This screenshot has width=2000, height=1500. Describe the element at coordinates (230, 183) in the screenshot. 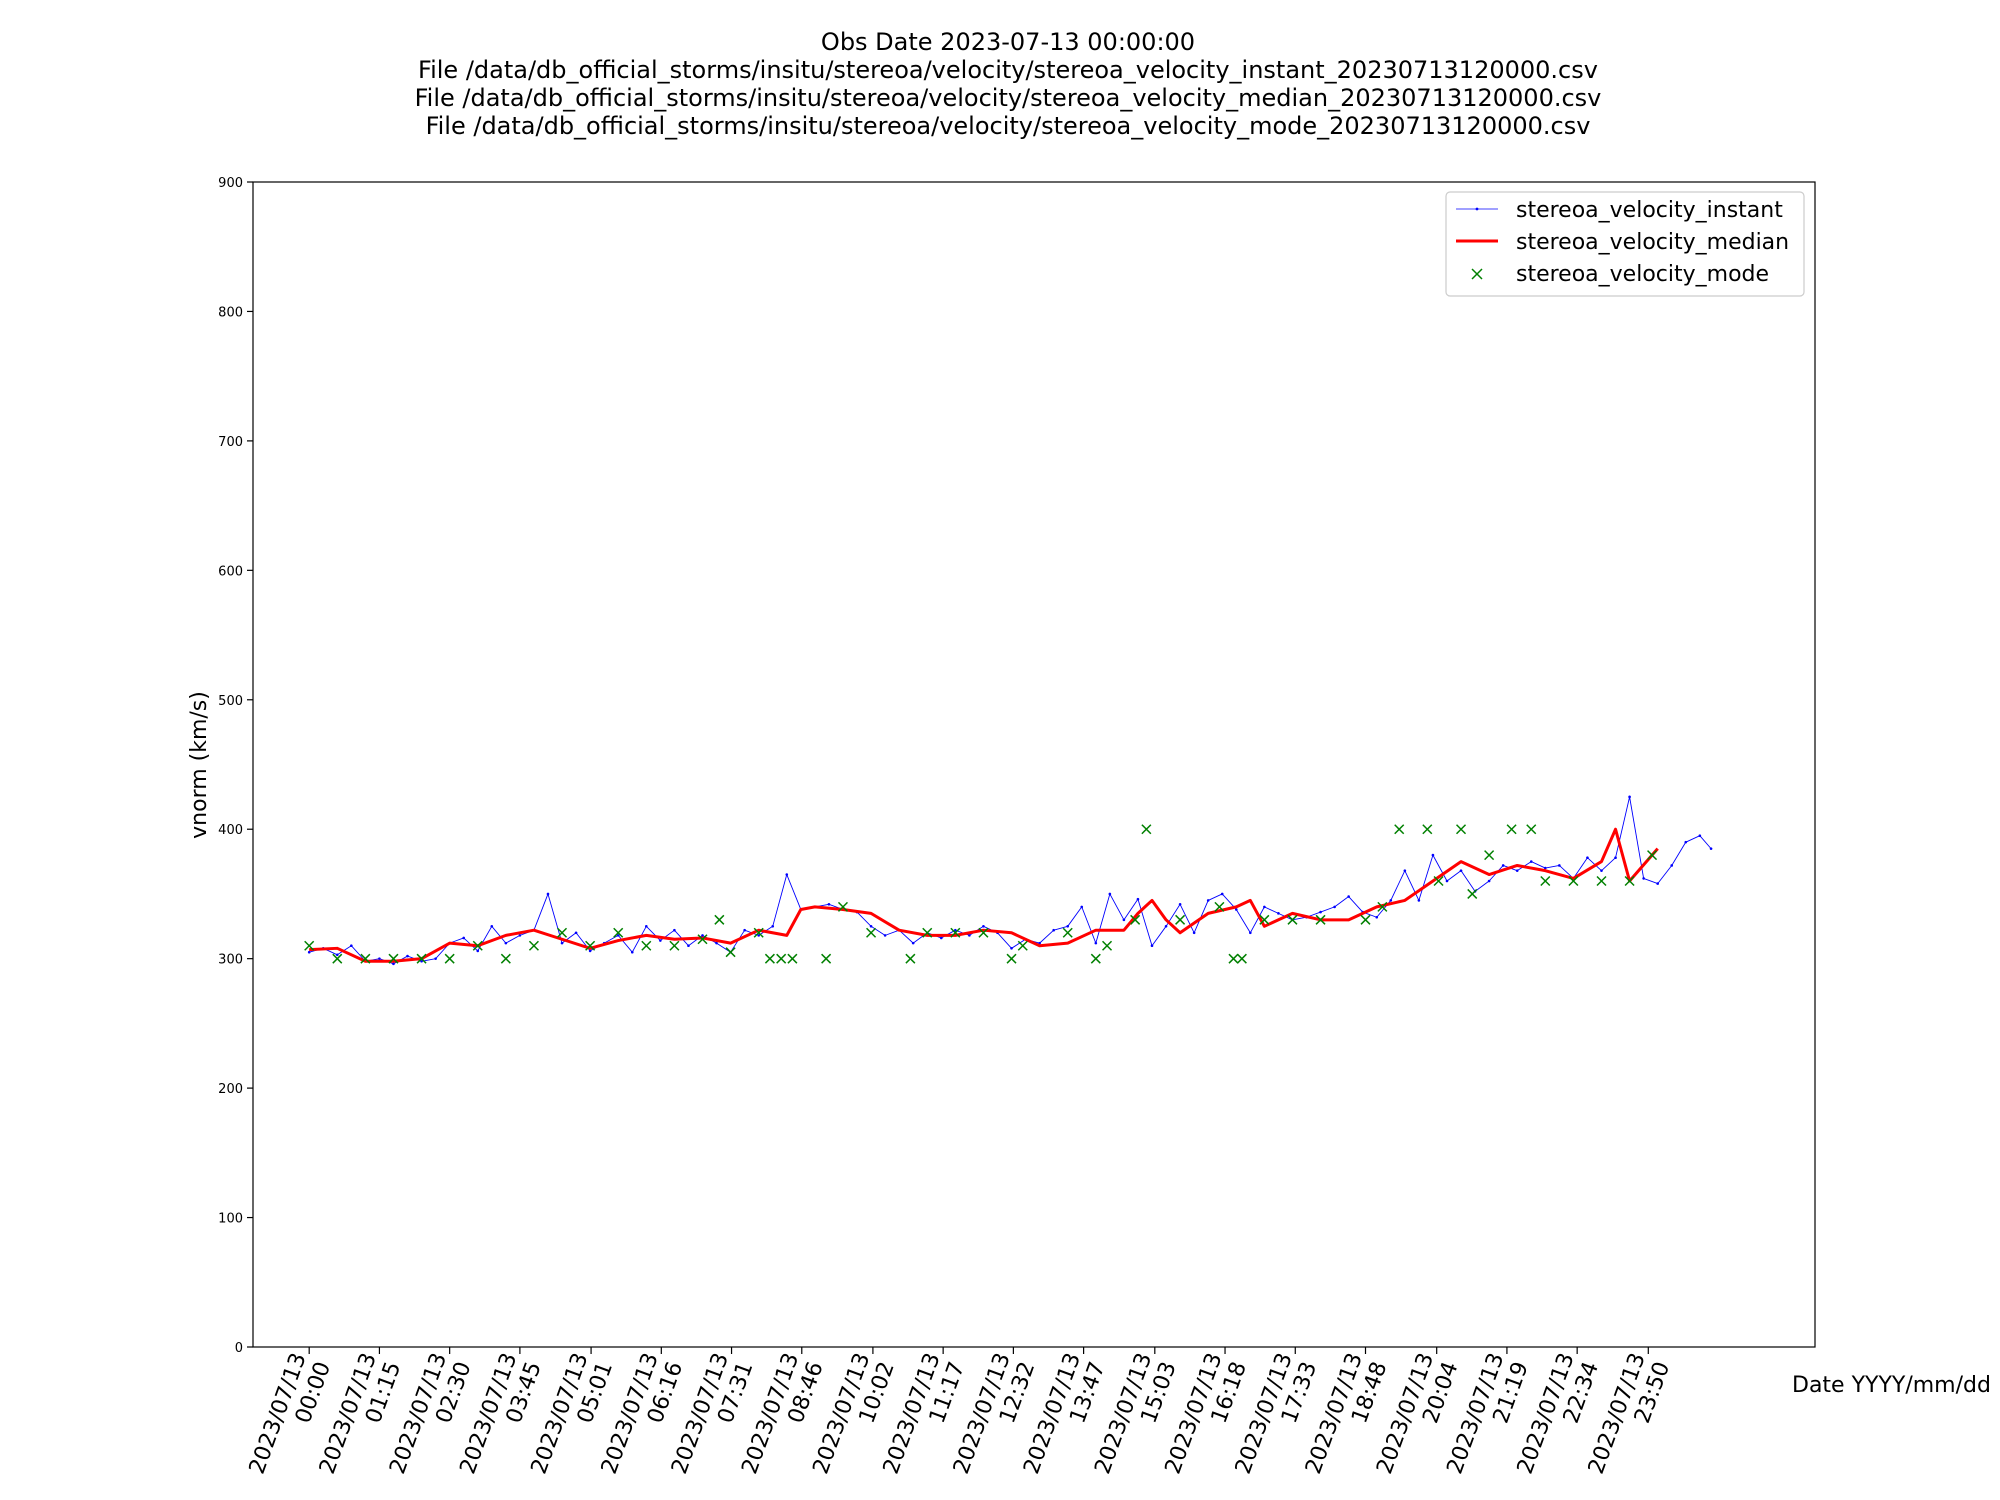

I see `y-tick-label: 900` at that location.